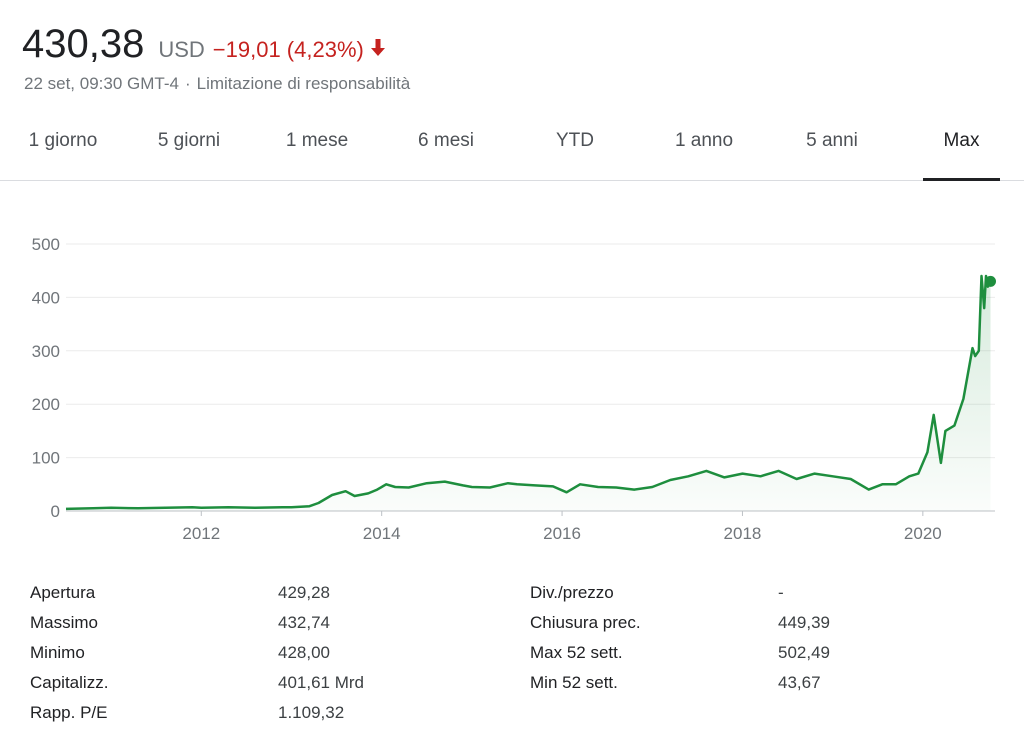 The width and height of the screenshot is (1024, 748). Describe the element at coordinates (572, 592) in the screenshot. I see `stat-label: Div./prezzo` at that location.